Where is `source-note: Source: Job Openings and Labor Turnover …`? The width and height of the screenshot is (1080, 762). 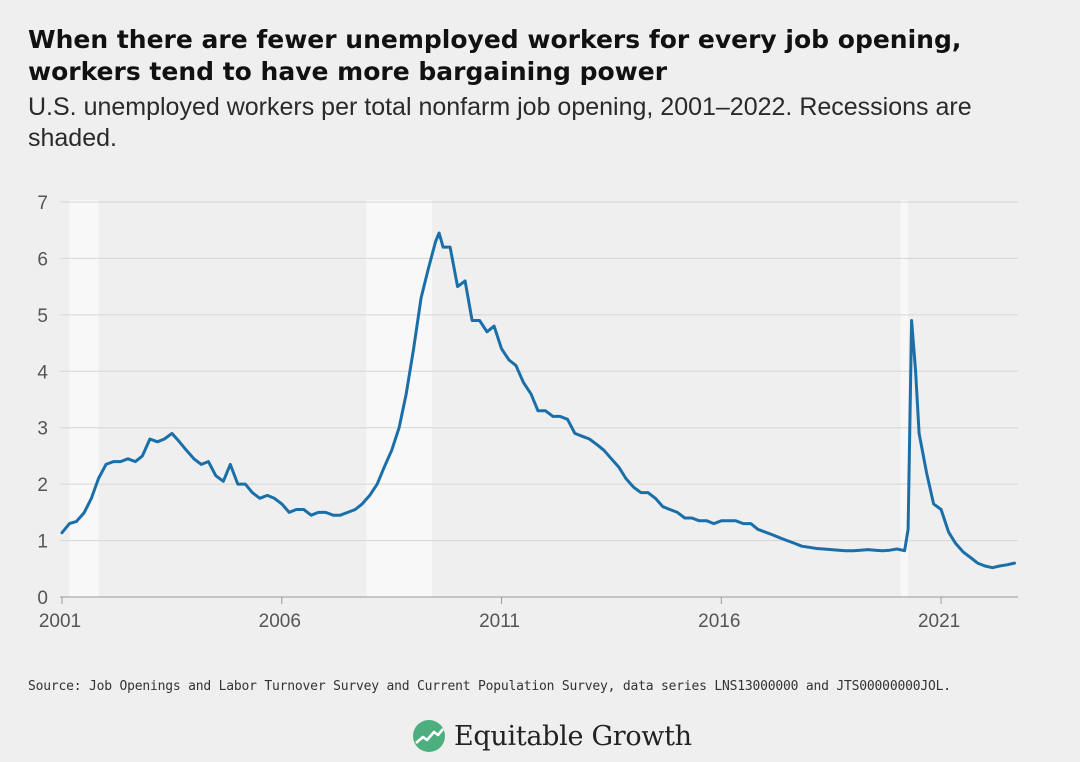 source-note: Source: Job Openings and Labor Turnover … is located at coordinates (489, 686).